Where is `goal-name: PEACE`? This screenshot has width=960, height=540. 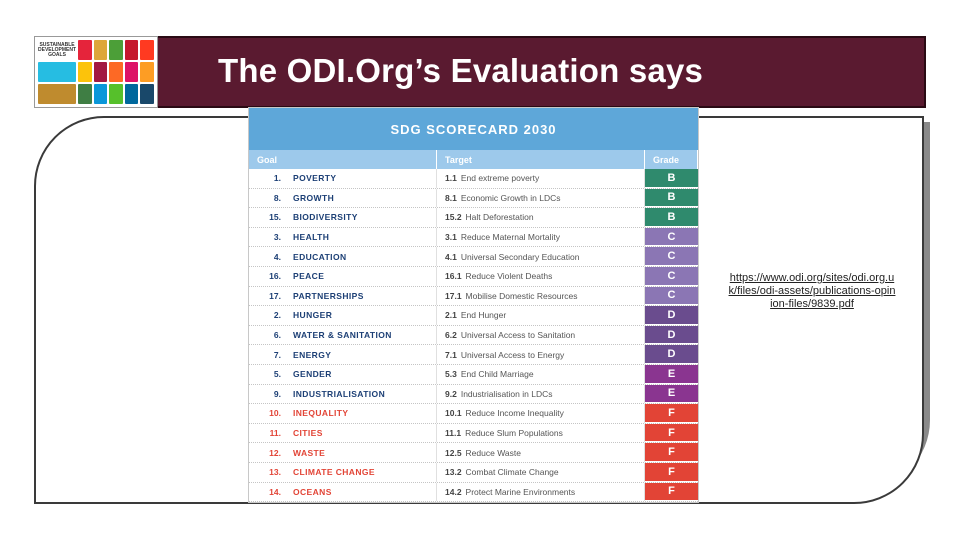
goal-name: PEACE is located at coordinates (309, 276).